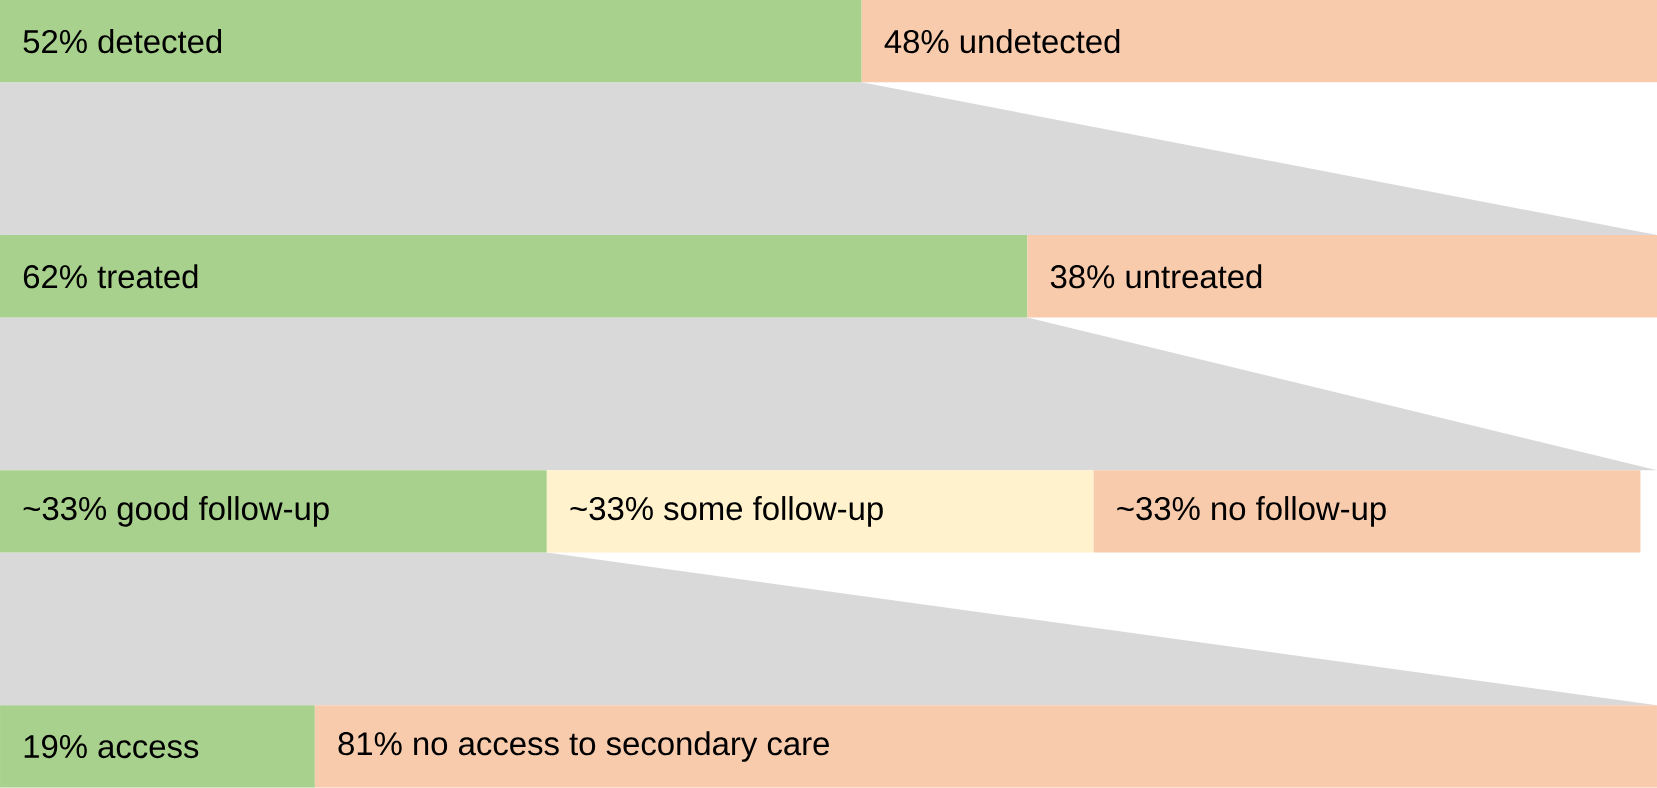 The image size is (1657, 788). What do you see at coordinates (122, 41) in the screenshot?
I see `data-label: 52% detected` at bounding box center [122, 41].